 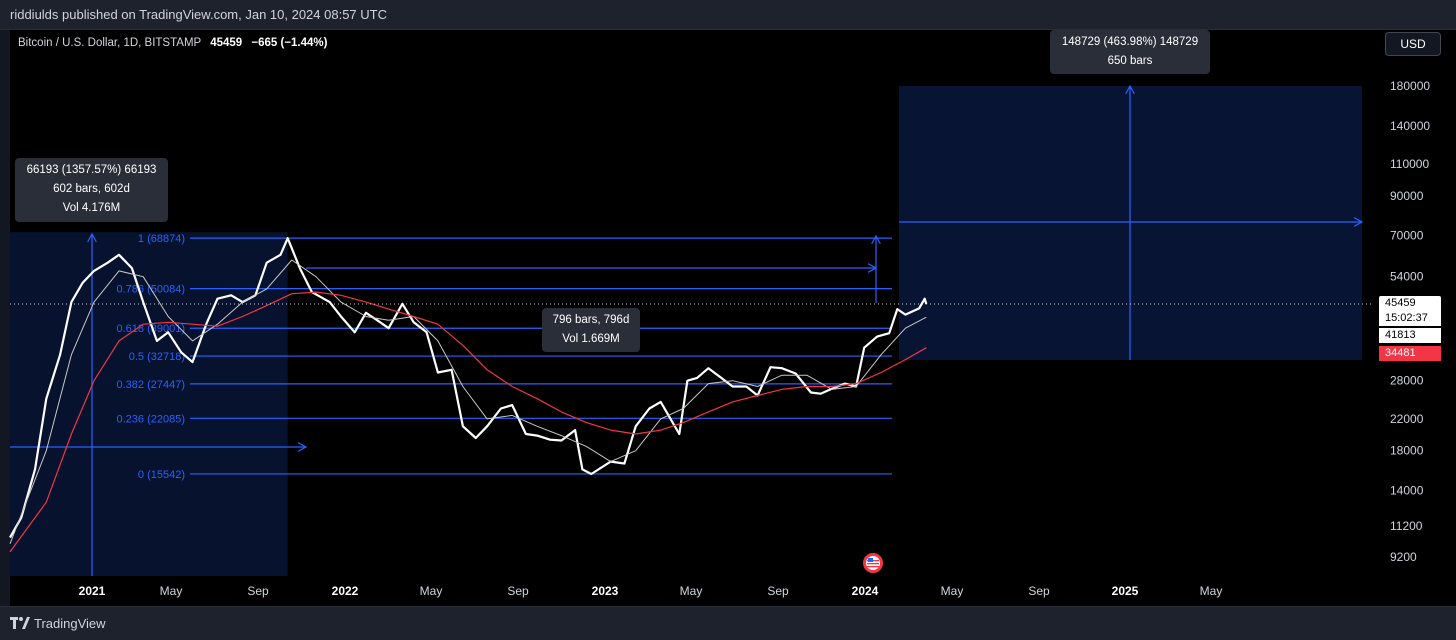 What do you see at coordinates (1400, 335) in the screenshot?
I see `ma-short-value: 41813` at bounding box center [1400, 335].